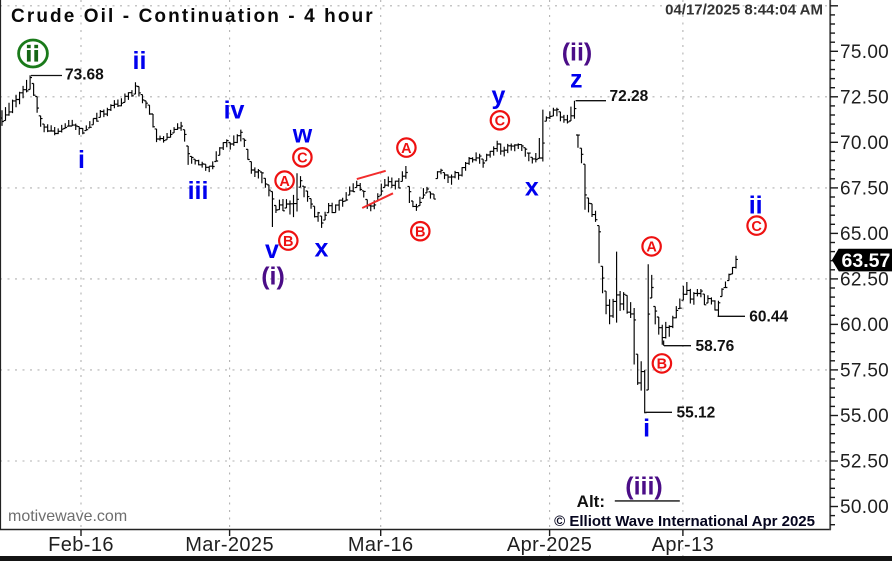  I want to click on svg-text:© Elliott Wave International A: © Elliott Wave International Apr 2025, so click(684, 521).